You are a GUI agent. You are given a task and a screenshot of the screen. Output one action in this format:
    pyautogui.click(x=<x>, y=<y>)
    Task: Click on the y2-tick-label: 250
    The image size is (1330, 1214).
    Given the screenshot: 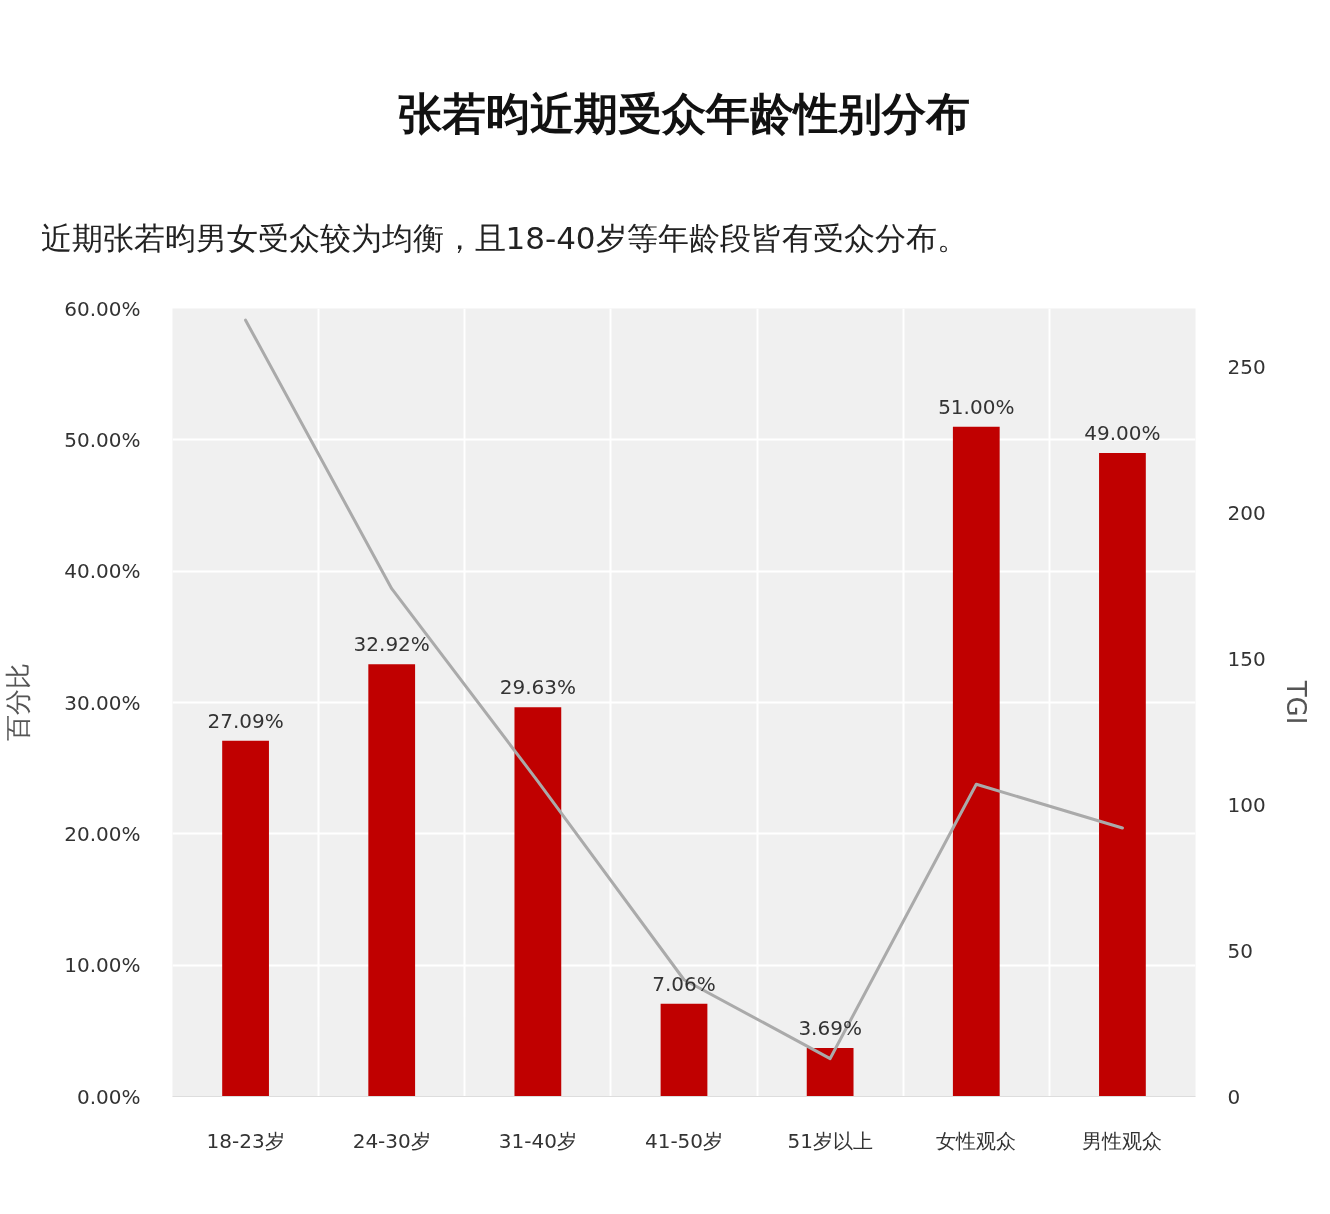 What is the action you would take?
    pyautogui.click(x=1246, y=366)
    